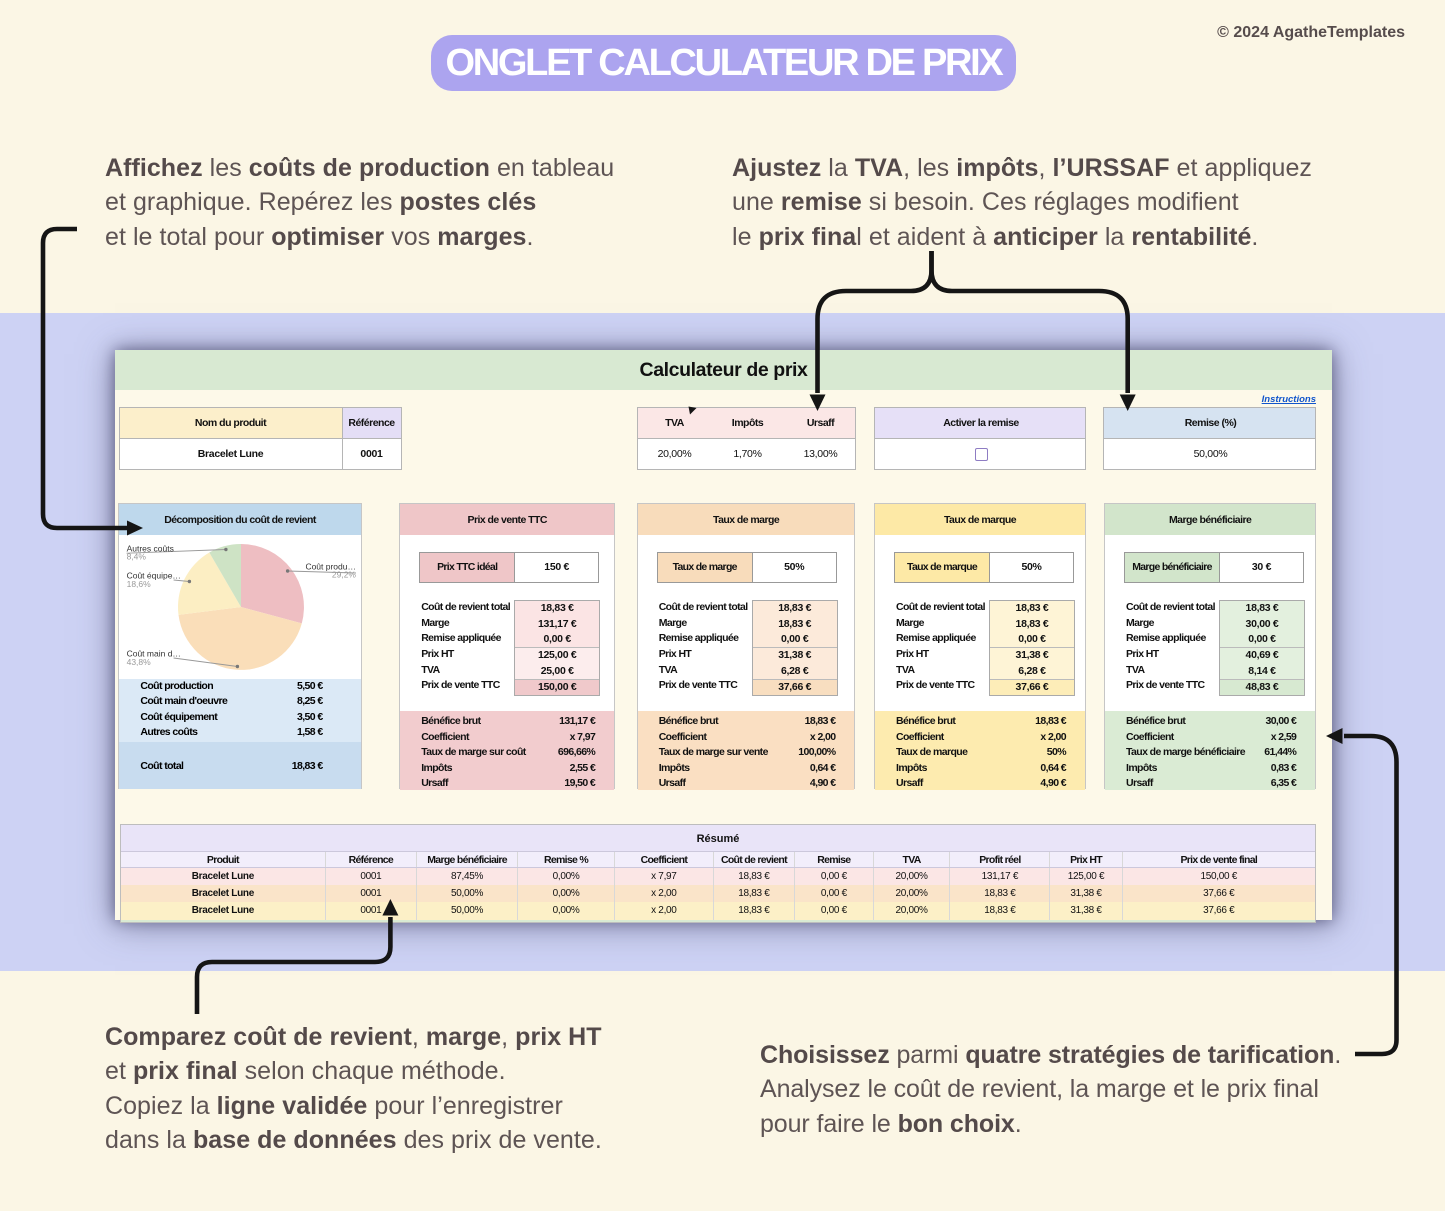 The image size is (1445, 1211). What do you see at coordinates (137, 557) in the screenshot?
I see `svg-text: 8,4%` at bounding box center [137, 557].